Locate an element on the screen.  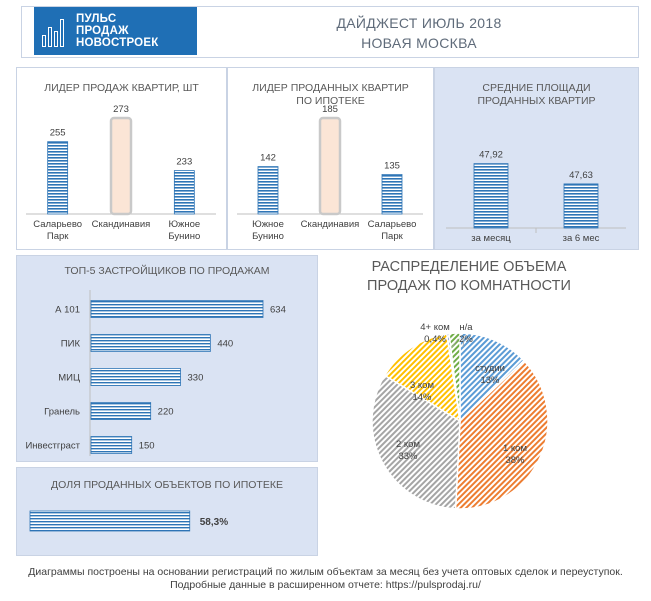
title-line-1: ДАЙДЖЕСТ ИЮЛЬ 2018 is located at coordinates (419, 23).